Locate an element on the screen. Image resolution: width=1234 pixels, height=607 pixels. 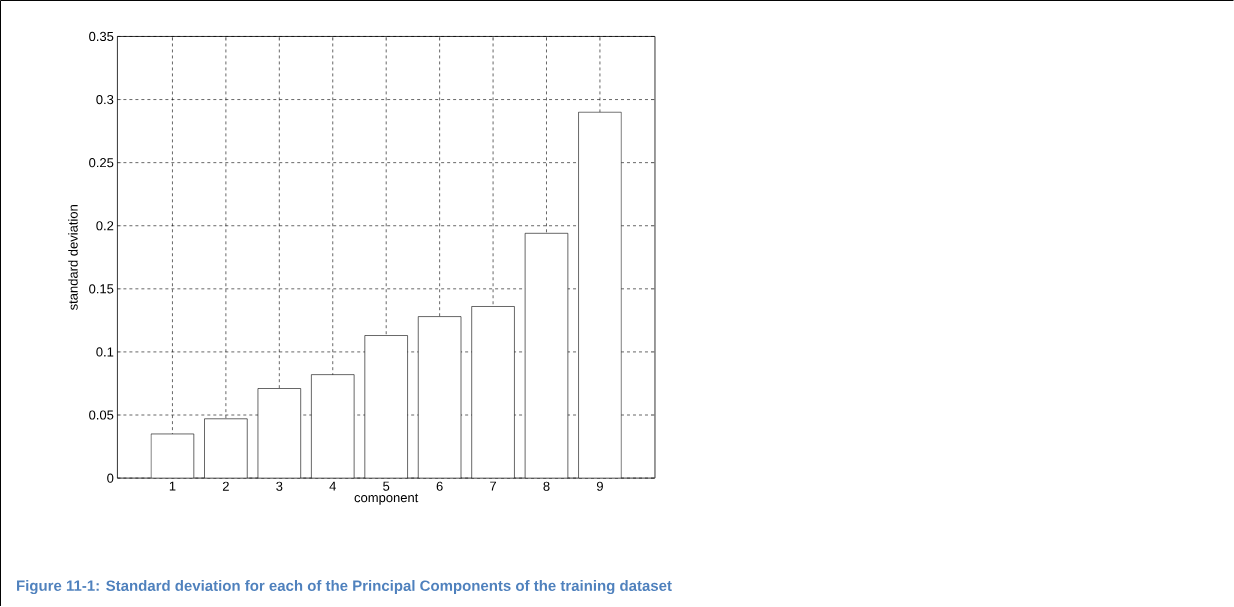
y-tick-label: 0.15 is located at coordinates (101, 289).